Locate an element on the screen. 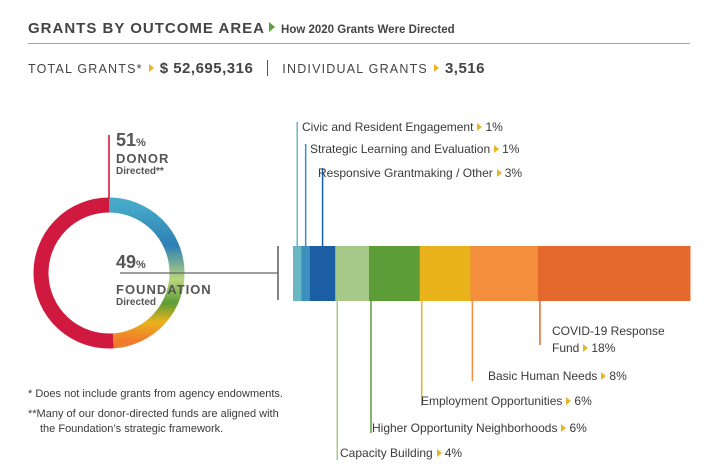  totals-separator is located at coordinates (268, 68).